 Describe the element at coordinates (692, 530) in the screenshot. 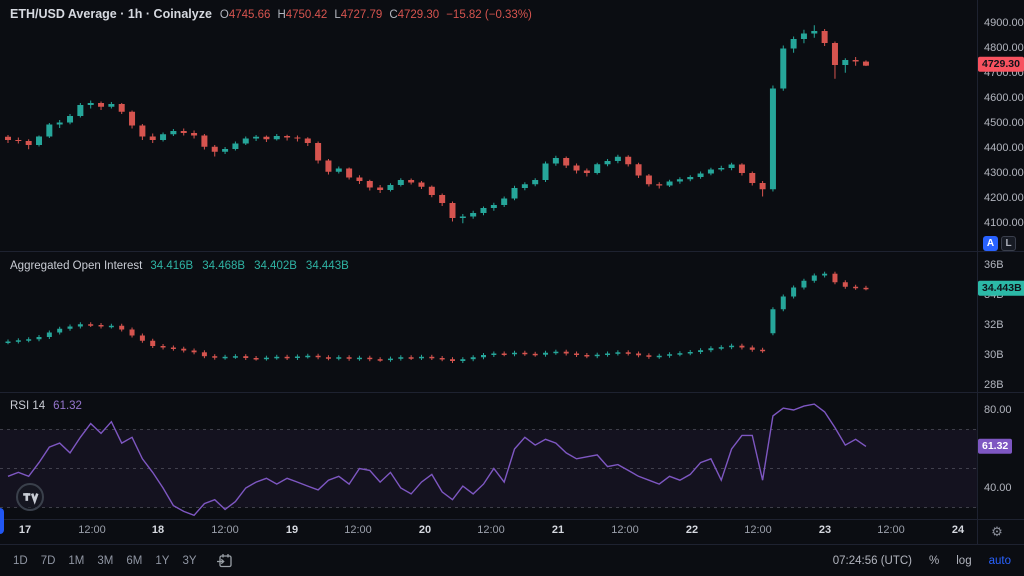

I see `time-axis-tick: 22` at that location.